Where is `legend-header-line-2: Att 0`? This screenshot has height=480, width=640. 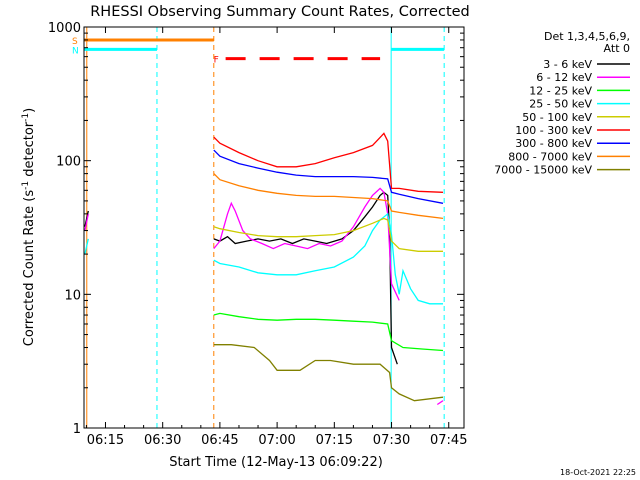
legend-header-line-2: Att 0 is located at coordinates (617, 48).